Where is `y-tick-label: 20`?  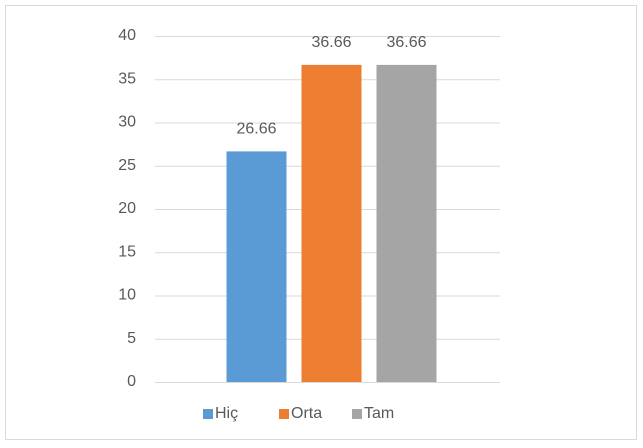 y-tick-label: 20 is located at coordinates (127, 208).